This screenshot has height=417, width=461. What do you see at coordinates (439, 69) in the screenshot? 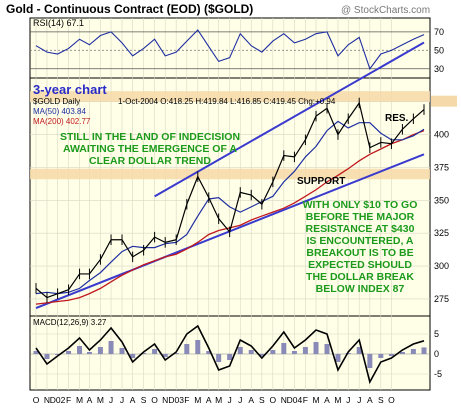
I see `rsi-tick-label: 30` at bounding box center [439, 69].